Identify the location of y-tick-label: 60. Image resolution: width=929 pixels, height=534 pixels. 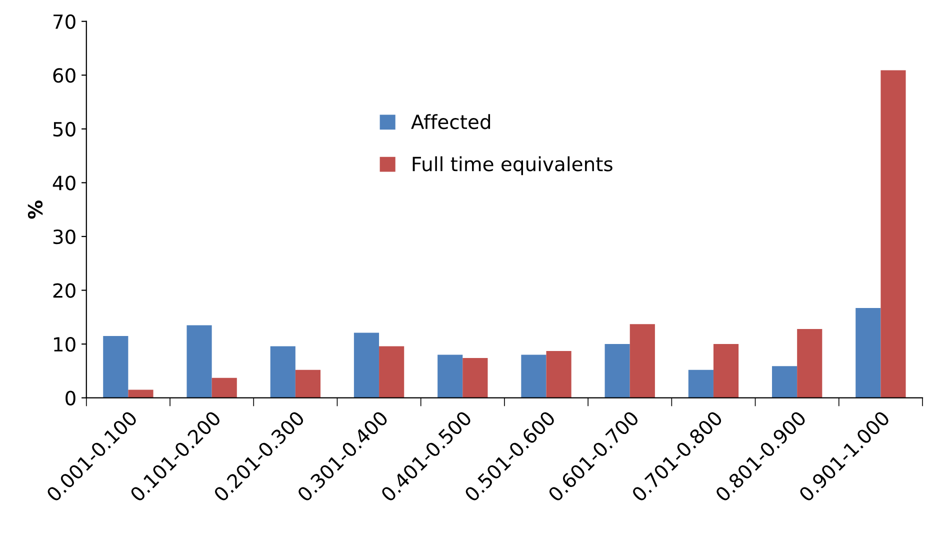
(64, 75).